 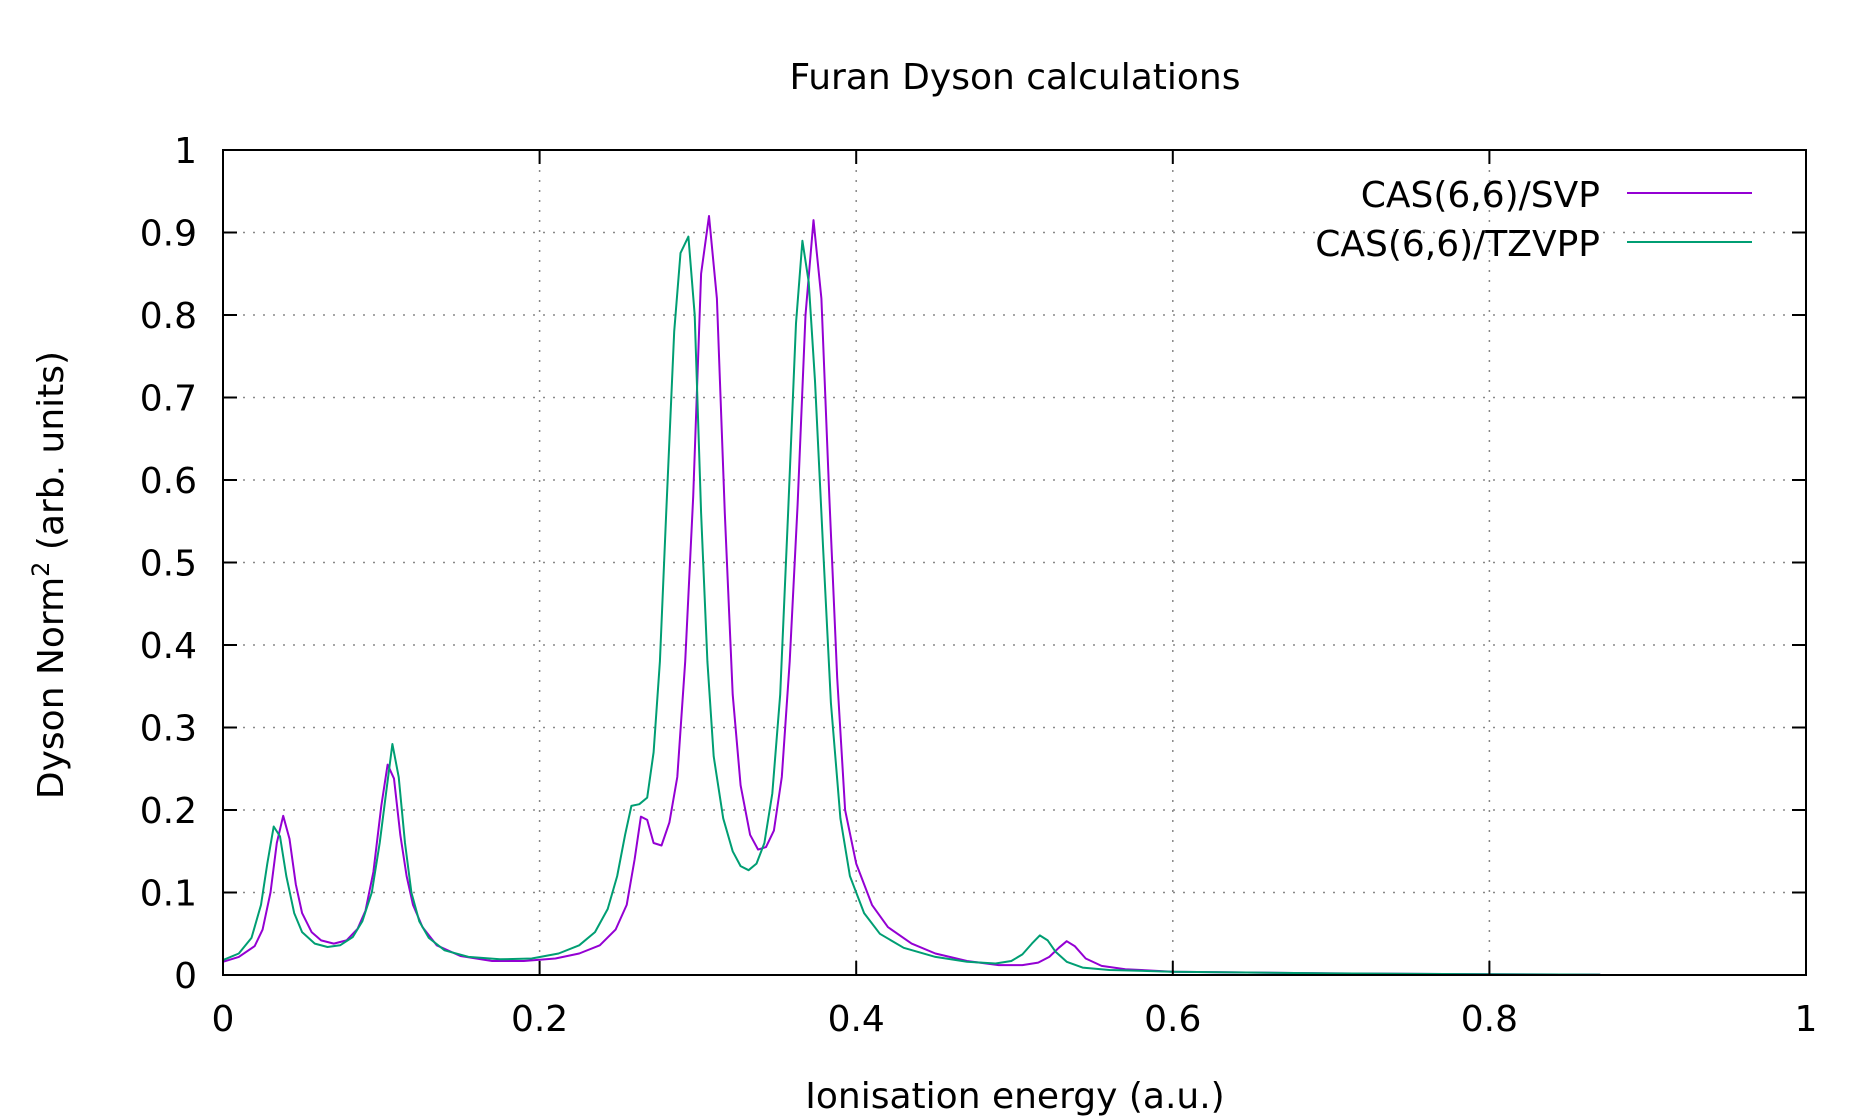 I want to click on x-axis-label: Ionisation energy (a.u.), so click(x=1014, y=1096).